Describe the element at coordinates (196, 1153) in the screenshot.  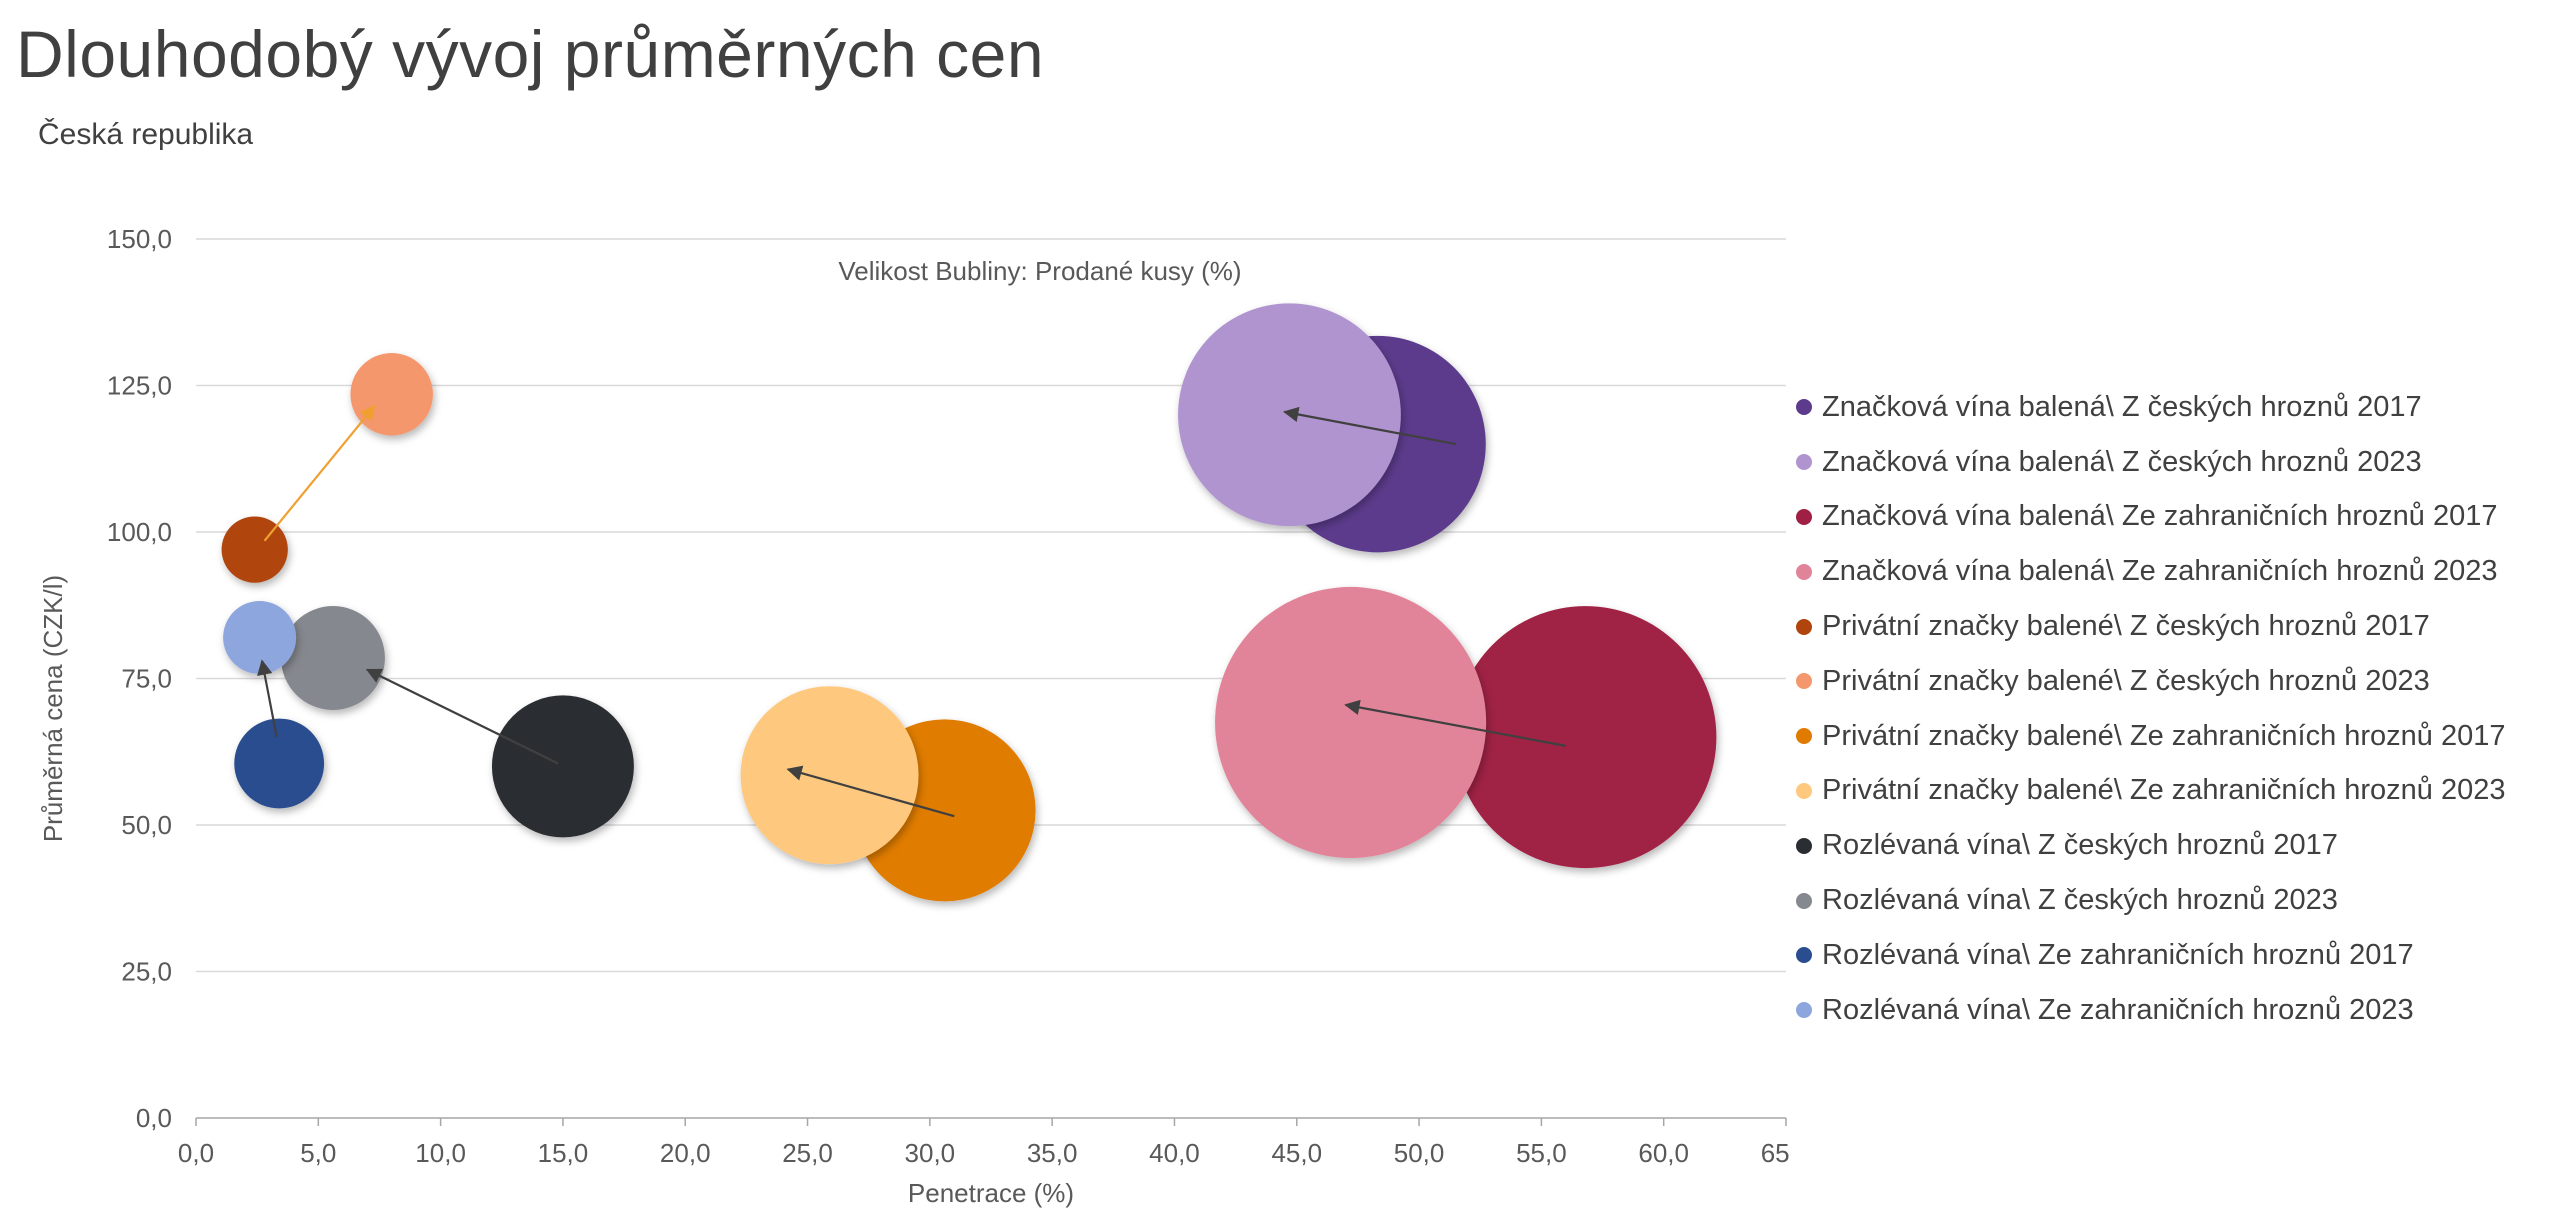
I see `x-tick-label: 0,0` at that location.